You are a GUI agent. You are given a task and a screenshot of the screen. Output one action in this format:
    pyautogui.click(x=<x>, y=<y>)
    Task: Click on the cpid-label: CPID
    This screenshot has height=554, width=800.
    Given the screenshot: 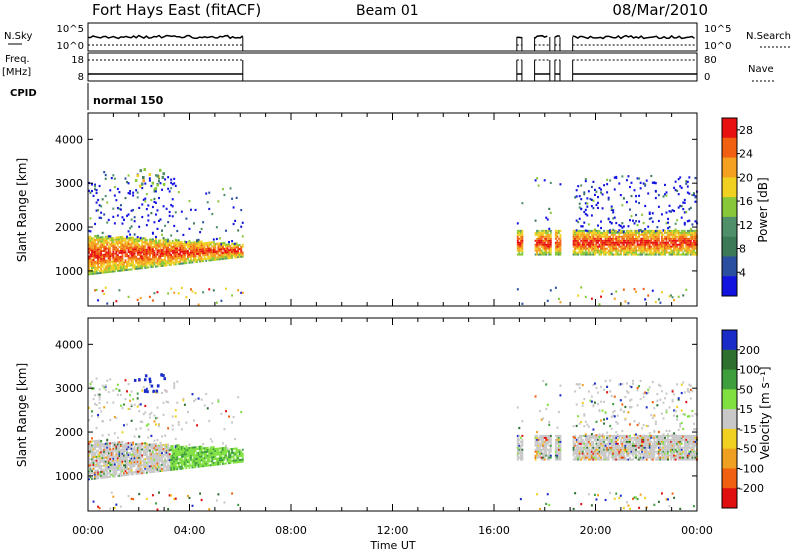 What is the action you would take?
    pyautogui.click(x=23, y=93)
    